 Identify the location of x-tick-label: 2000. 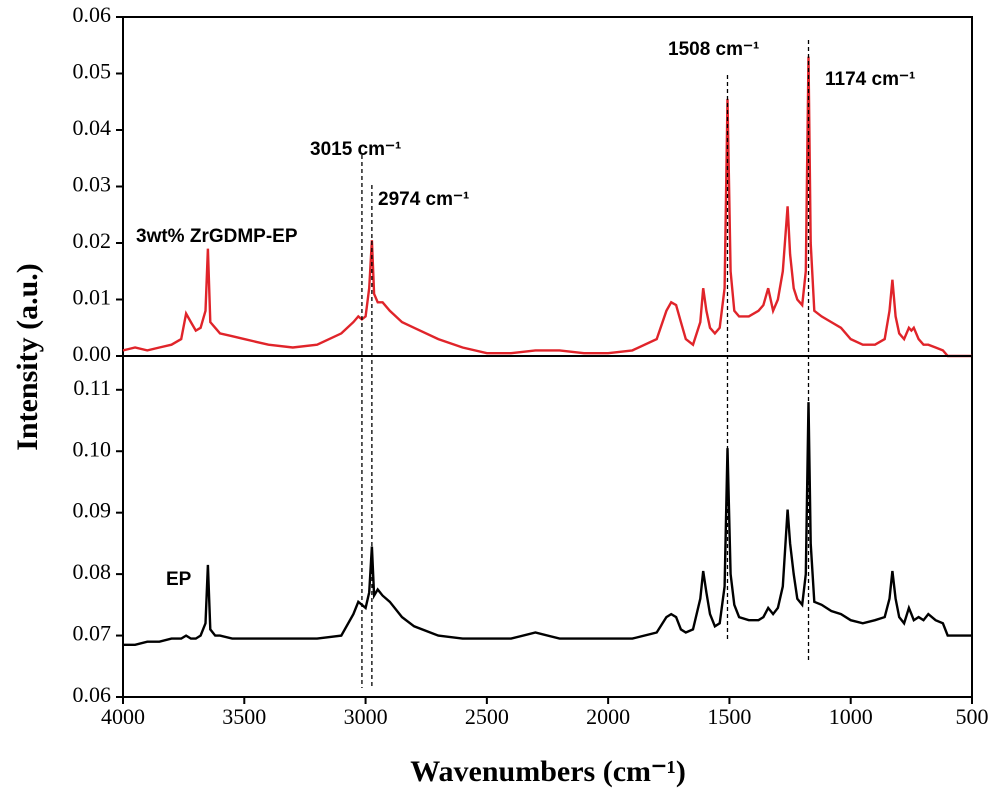
(608, 716).